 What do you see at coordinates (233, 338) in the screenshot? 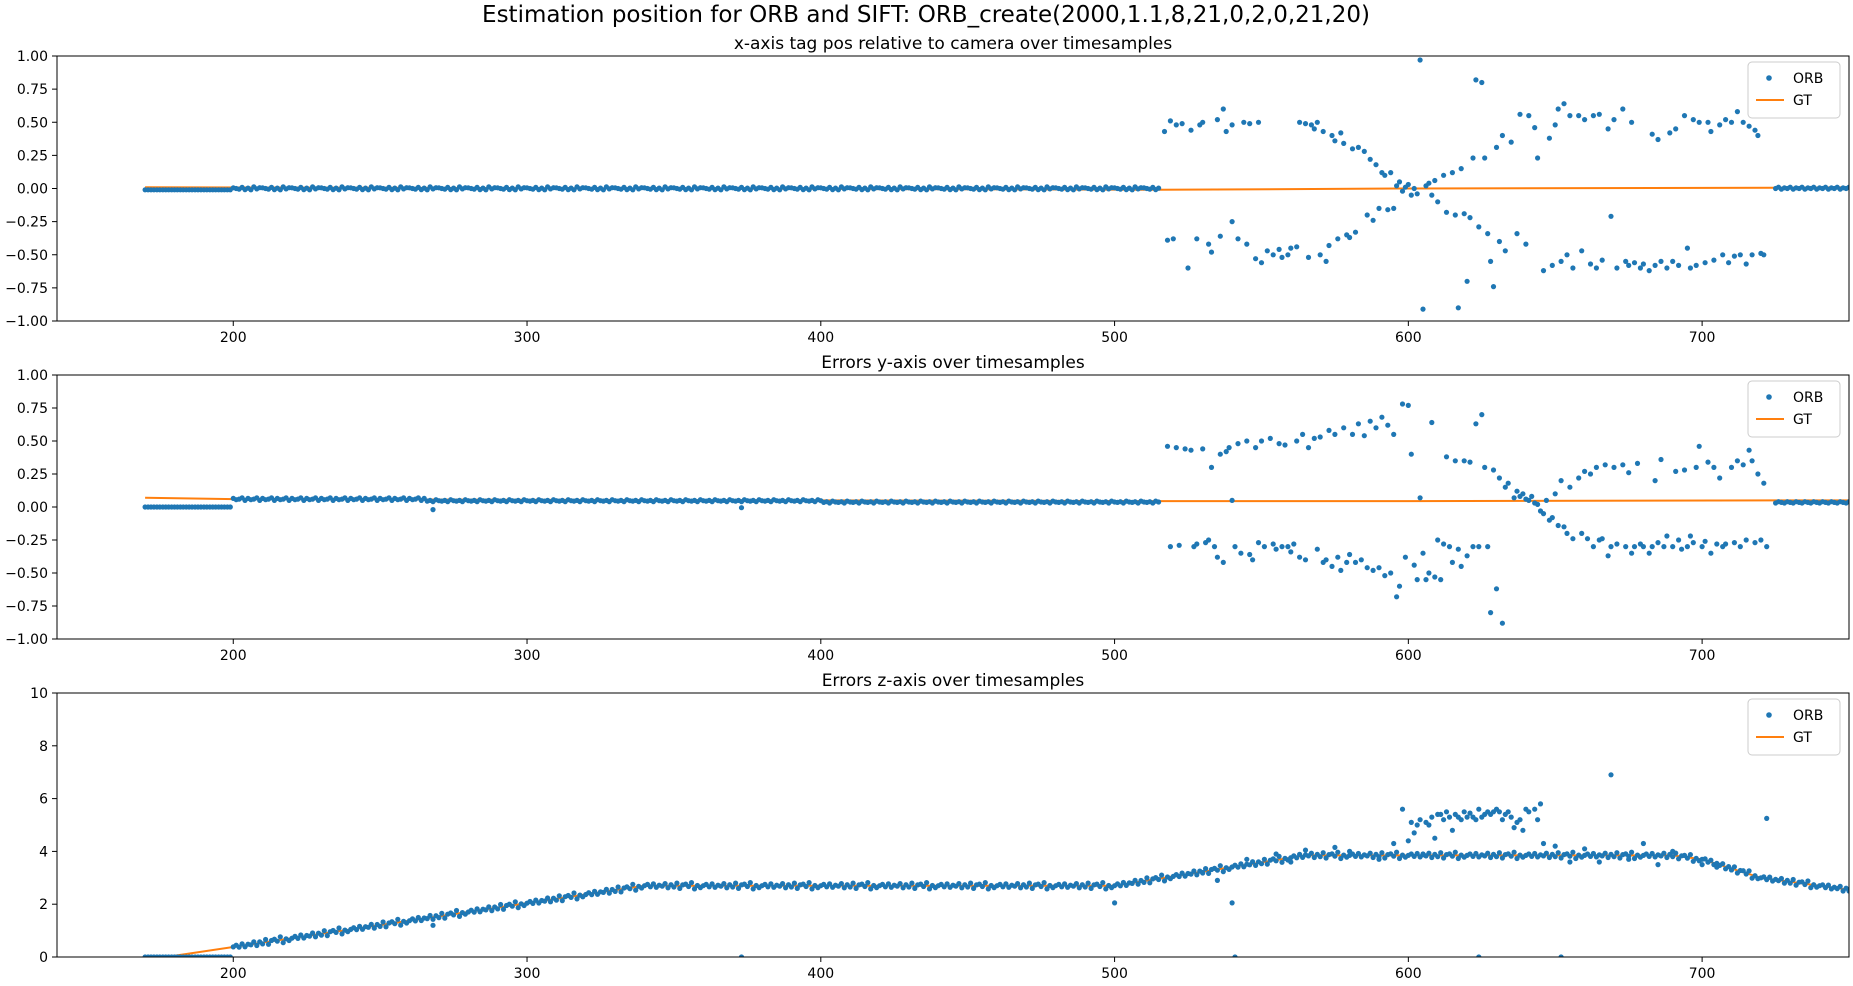
I see `x-tick-label: 200` at bounding box center [233, 338].